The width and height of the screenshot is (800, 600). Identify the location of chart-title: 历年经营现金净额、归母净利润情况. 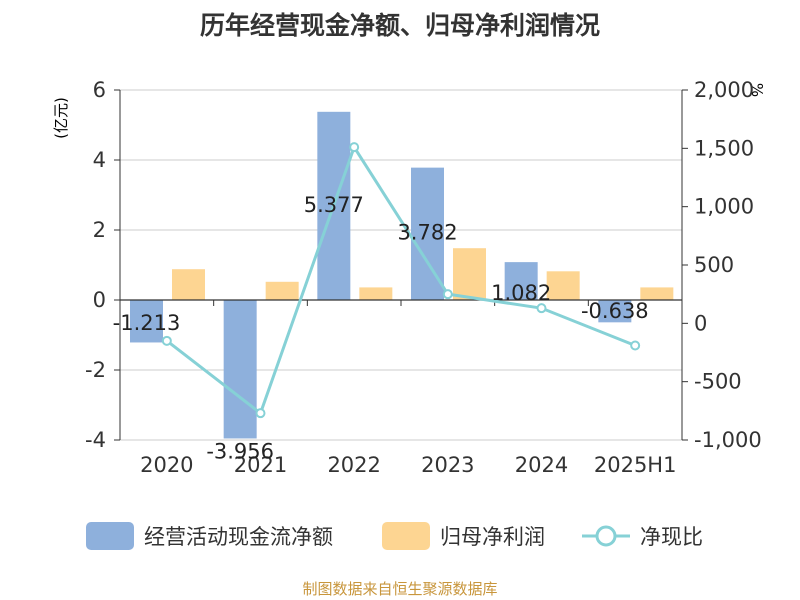
(399, 25).